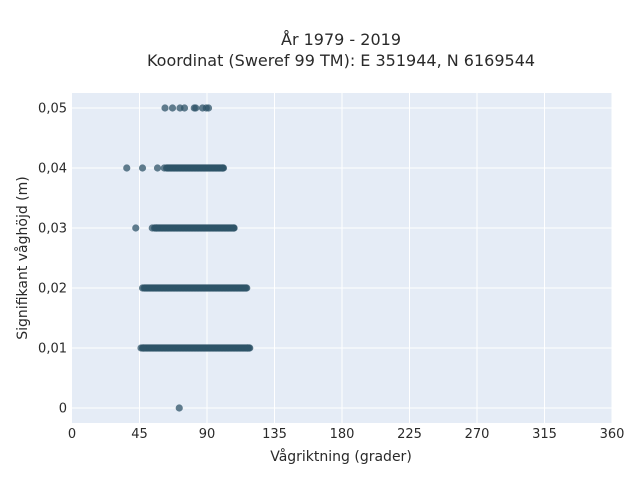 Image resolution: width=640 pixels, height=480 pixels. I want to click on y-tick-label: 0,04, so click(52, 169).